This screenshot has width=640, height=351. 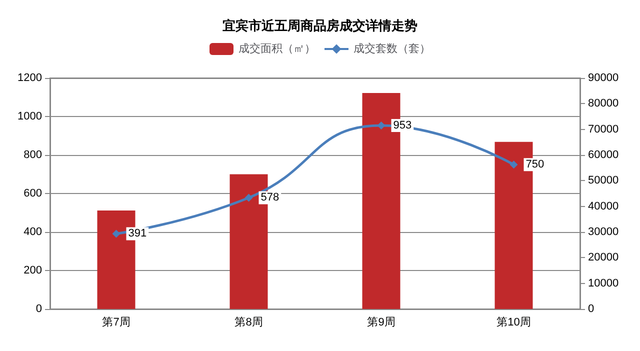 I want to click on x-tick-label: 第7周, so click(x=116, y=322).